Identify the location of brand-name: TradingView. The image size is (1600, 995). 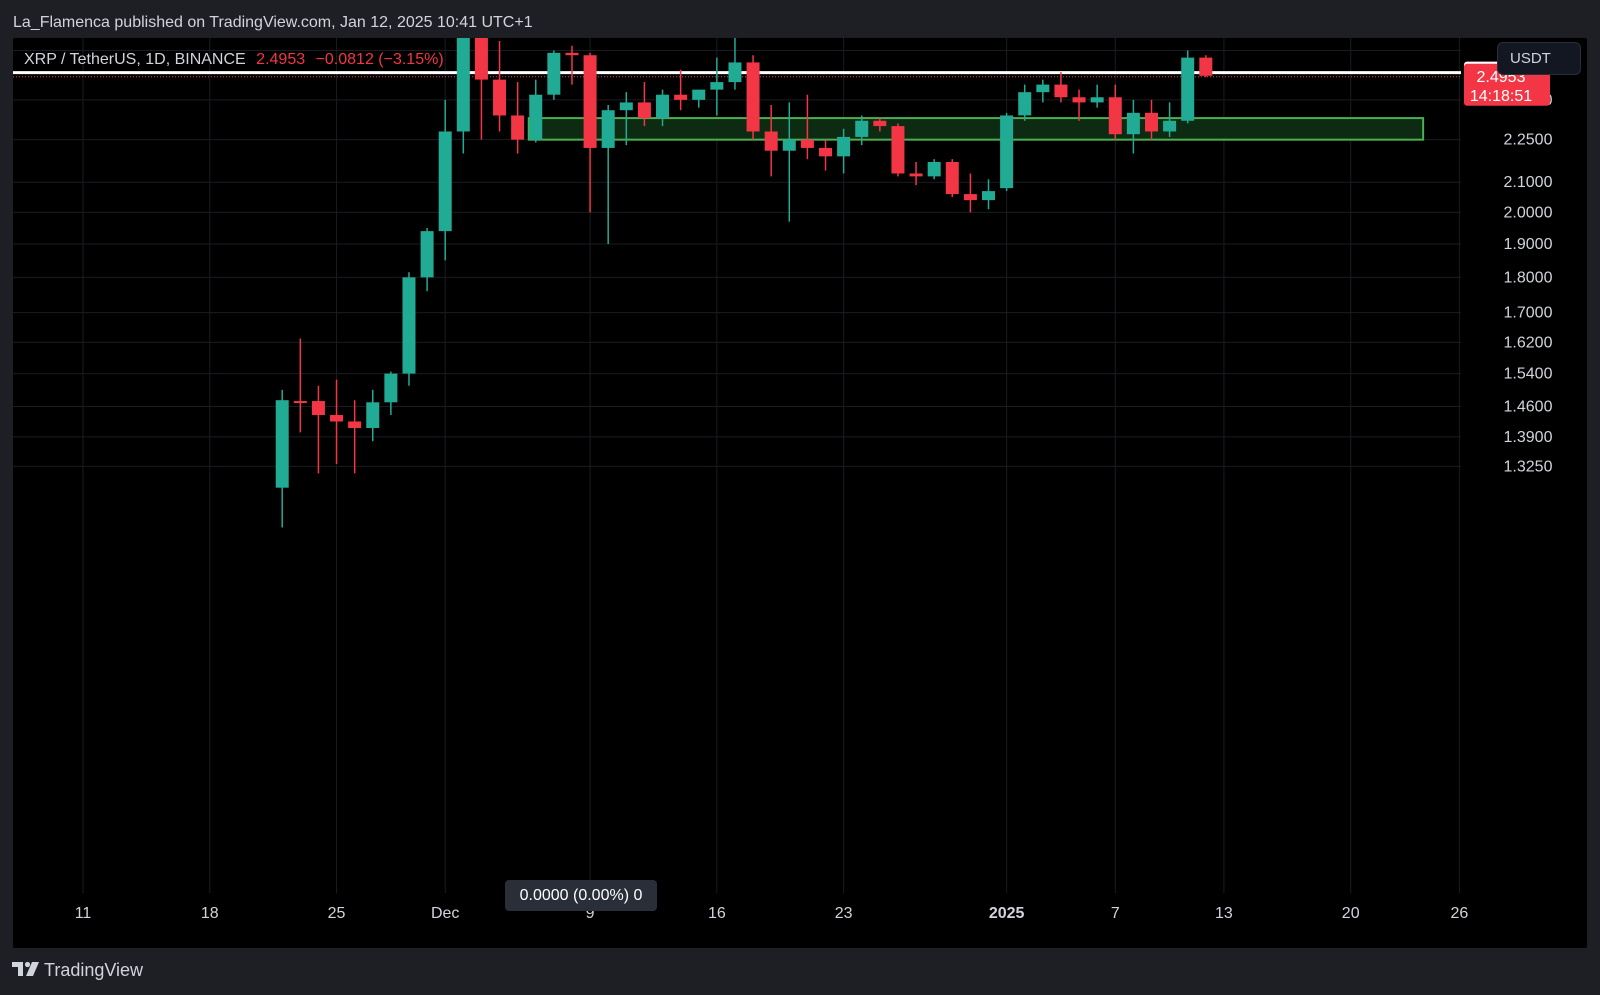
(94, 970).